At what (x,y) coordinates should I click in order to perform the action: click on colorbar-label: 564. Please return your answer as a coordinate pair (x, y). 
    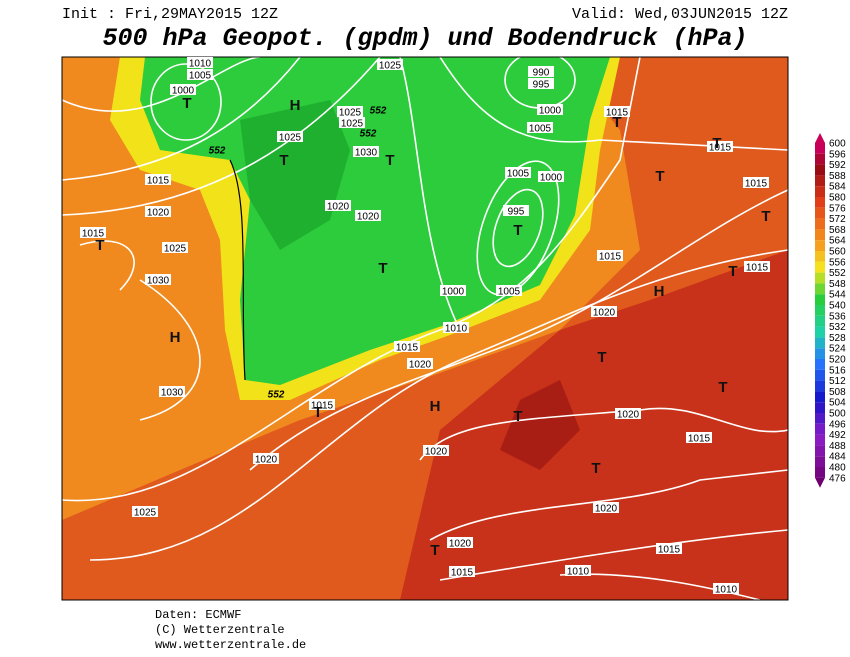
    Looking at the image, I should click on (837, 241).